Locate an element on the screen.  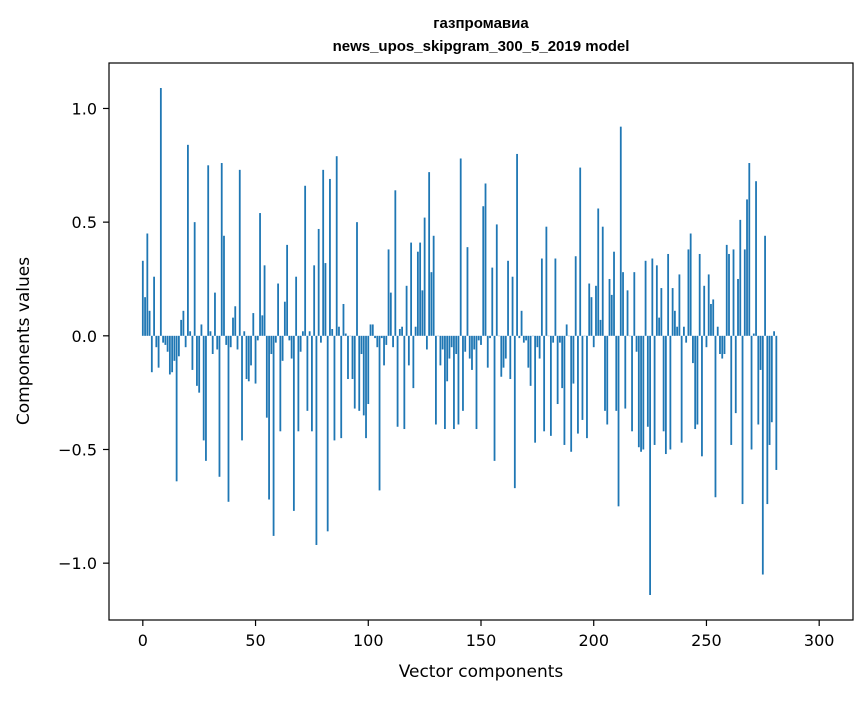
y-tick-label-3: 0.5 is located at coordinates (84, 222).